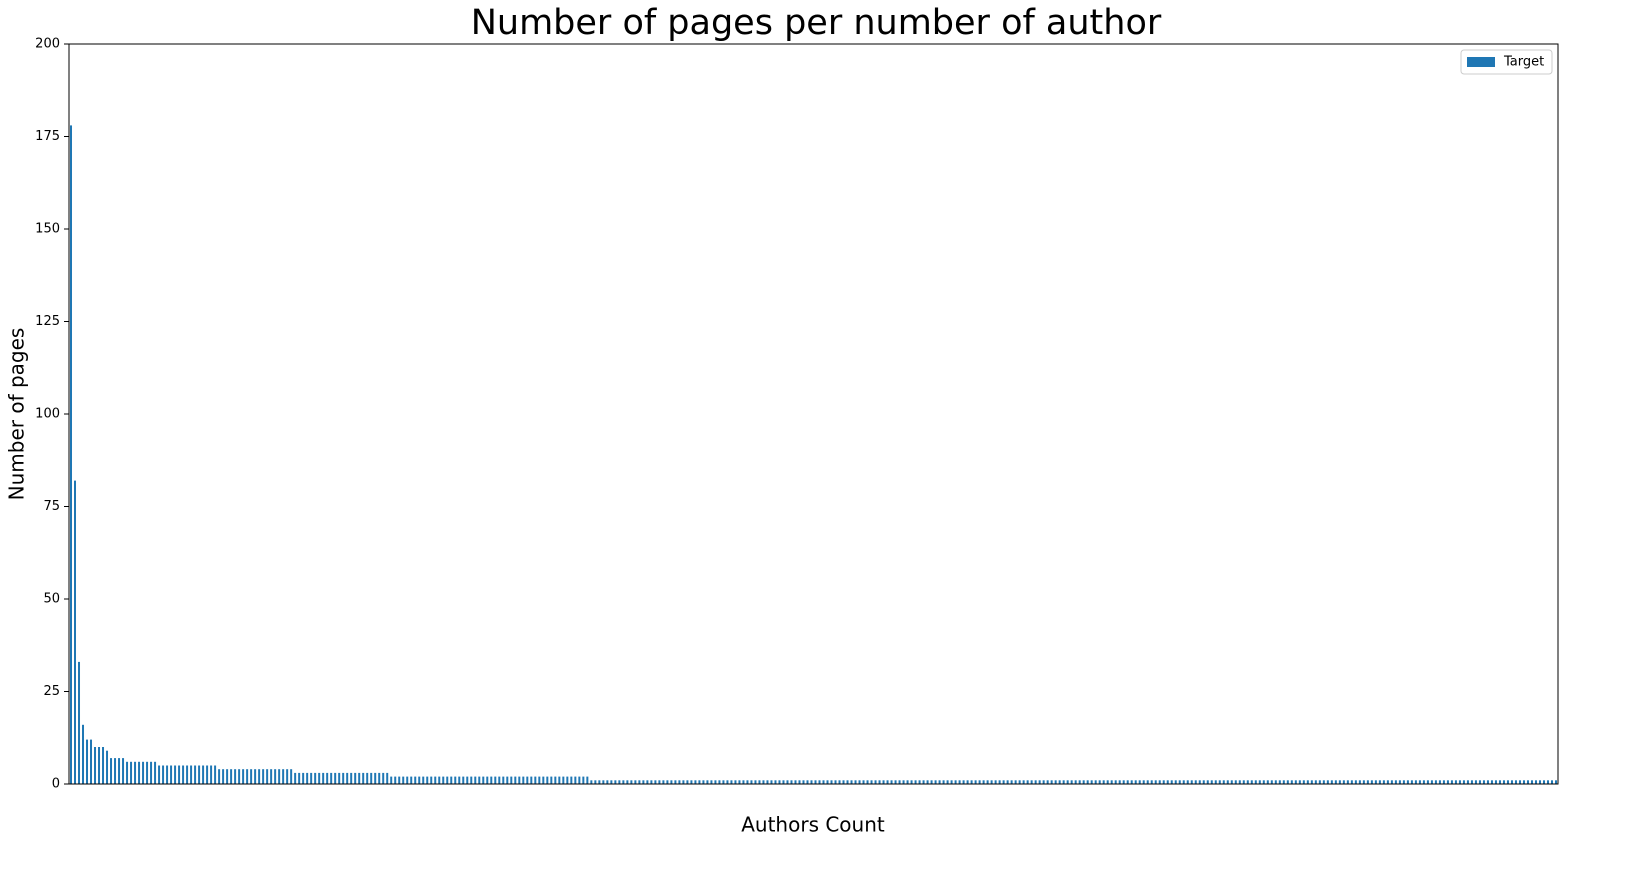  Describe the element at coordinates (1481, 62) in the screenshot. I see `legend-swatch` at that location.